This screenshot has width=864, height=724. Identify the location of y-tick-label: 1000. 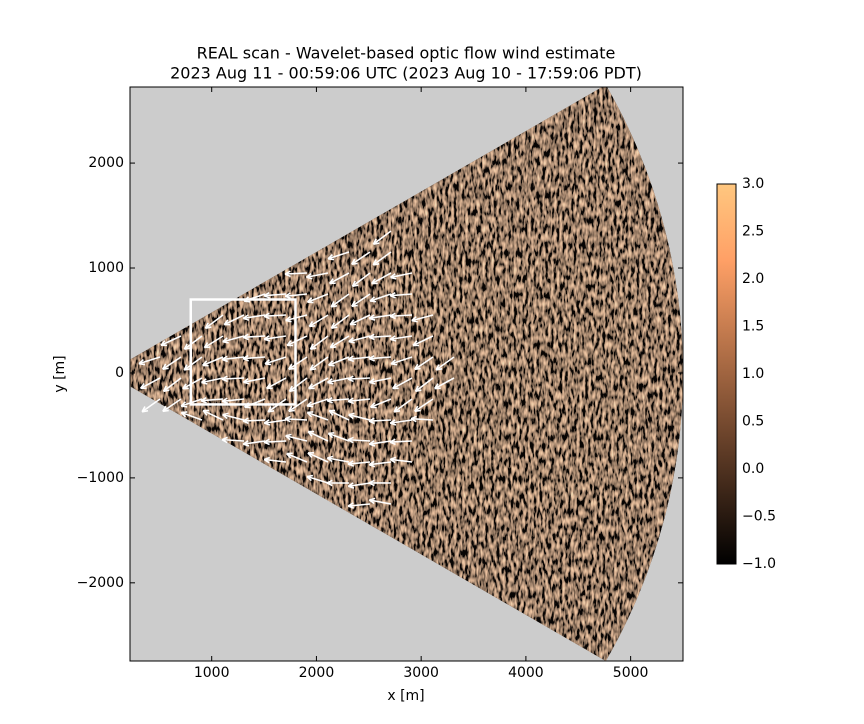
(106, 268).